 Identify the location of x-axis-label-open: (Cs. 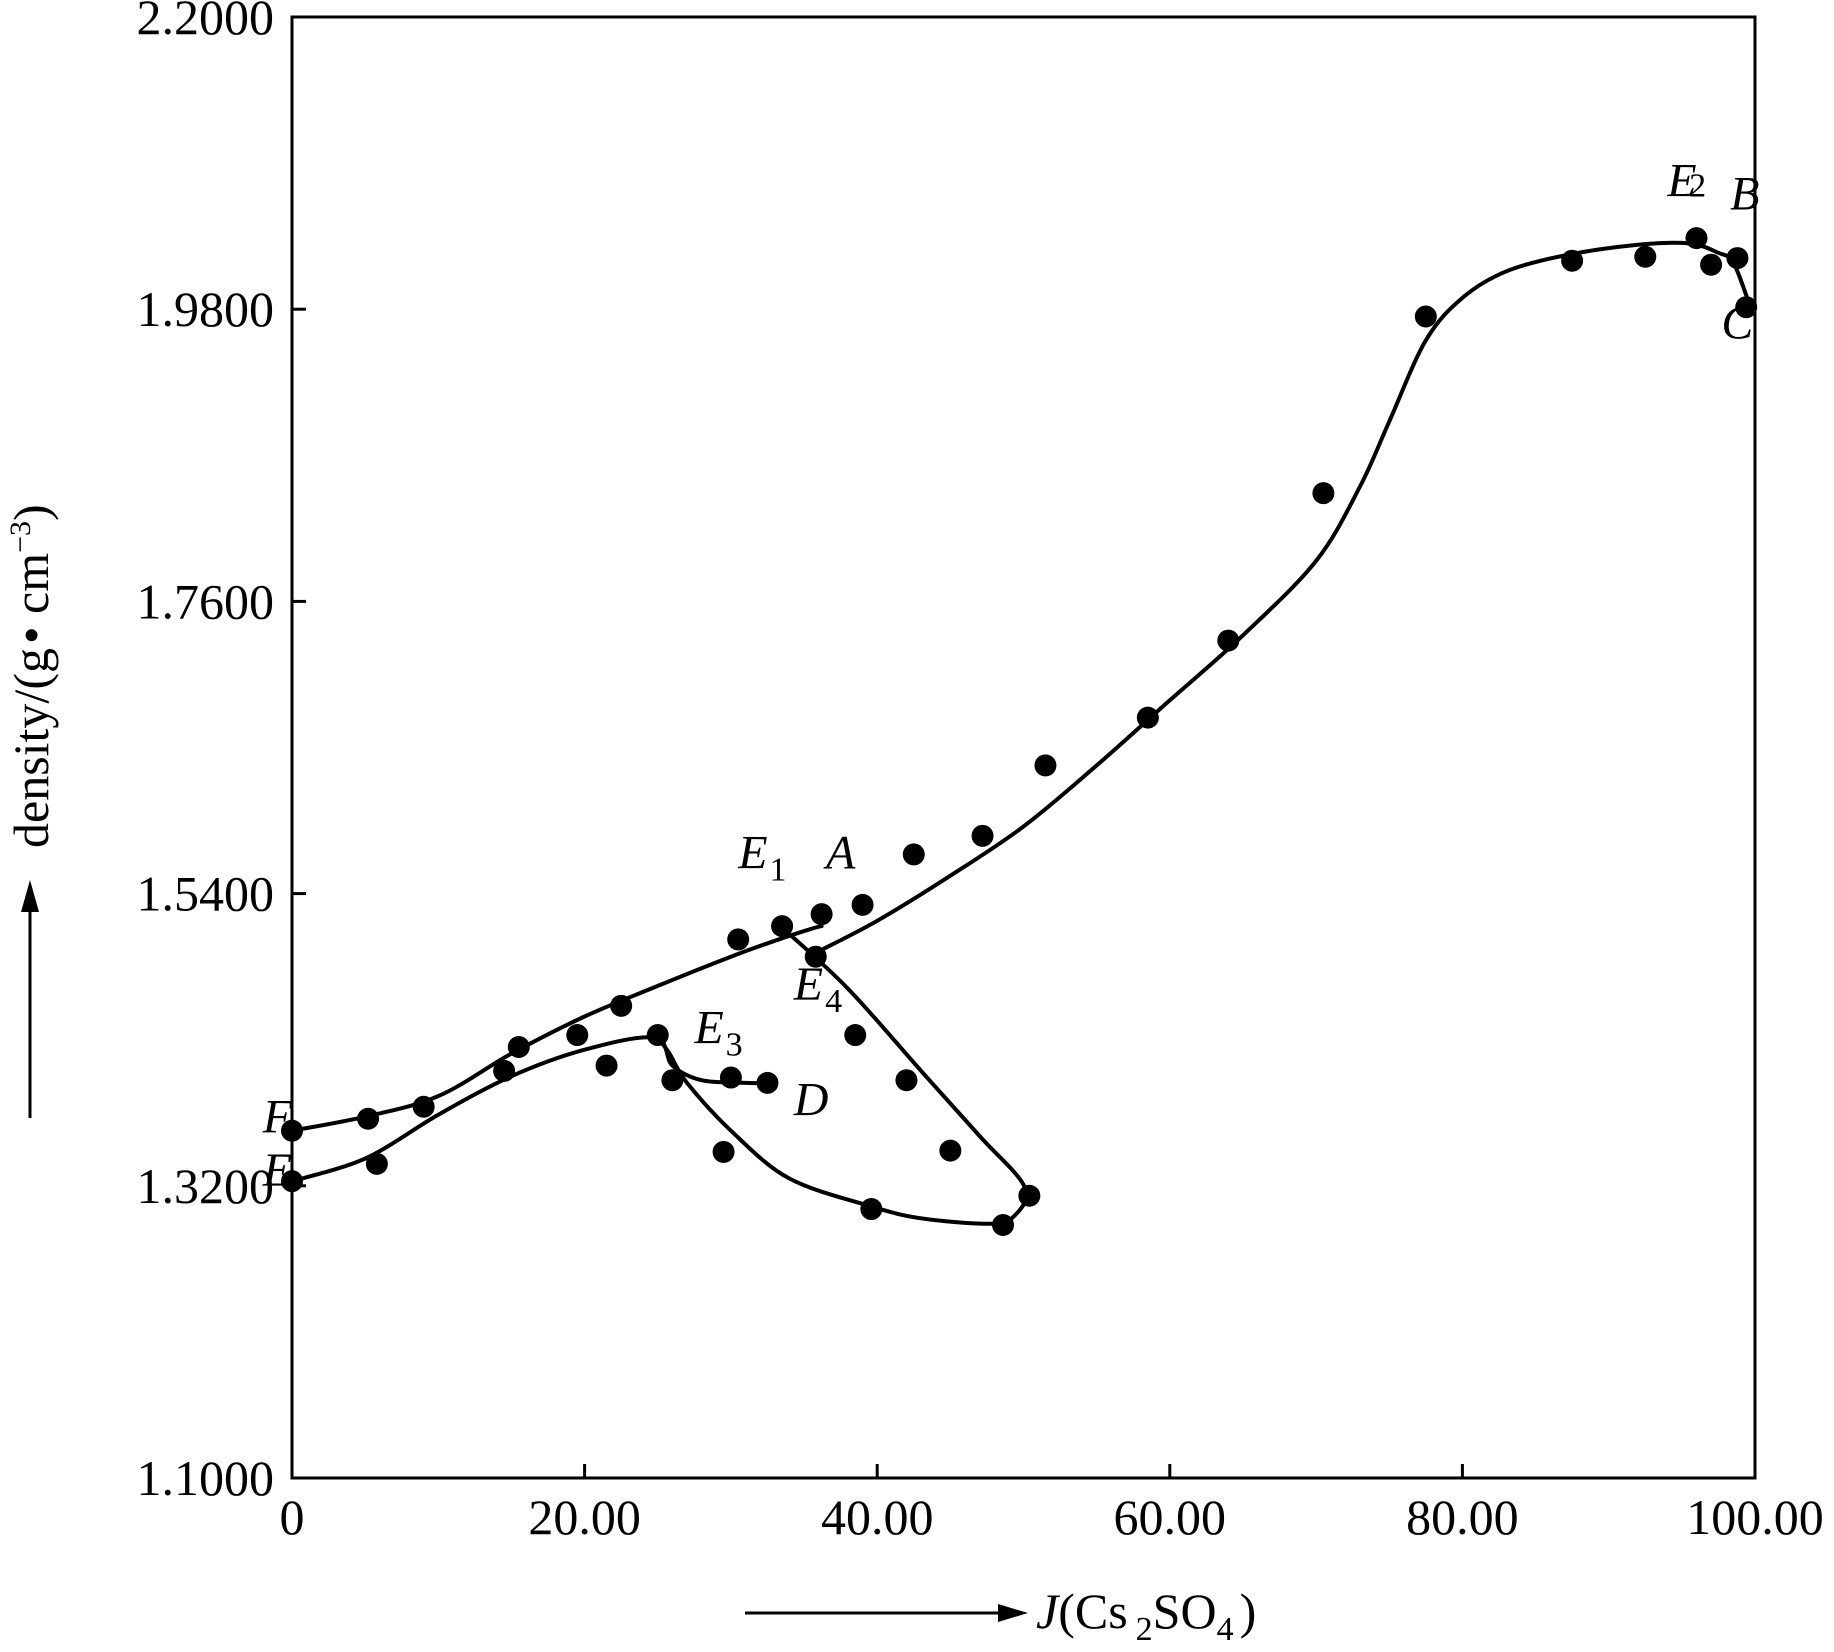
(1092, 1611).